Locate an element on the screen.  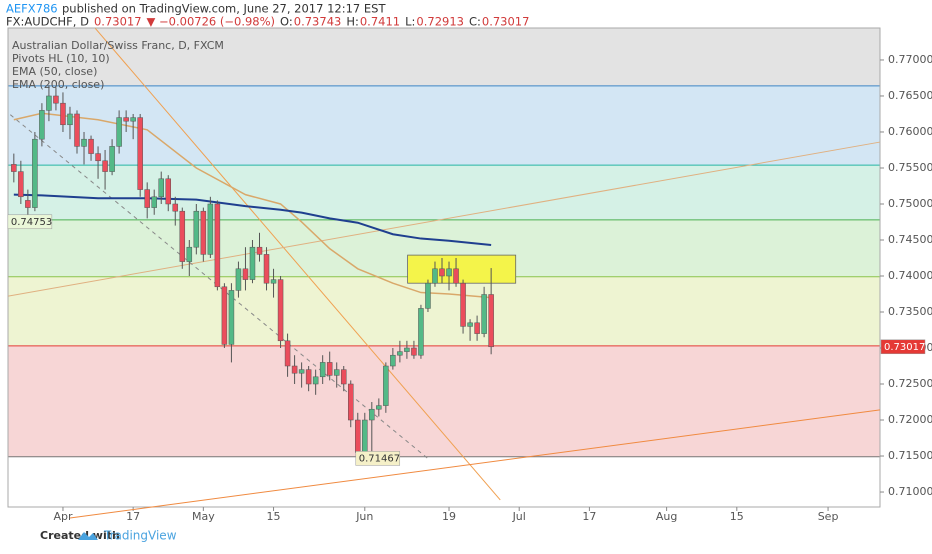
highlight-box is located at coordinates (462, 269).